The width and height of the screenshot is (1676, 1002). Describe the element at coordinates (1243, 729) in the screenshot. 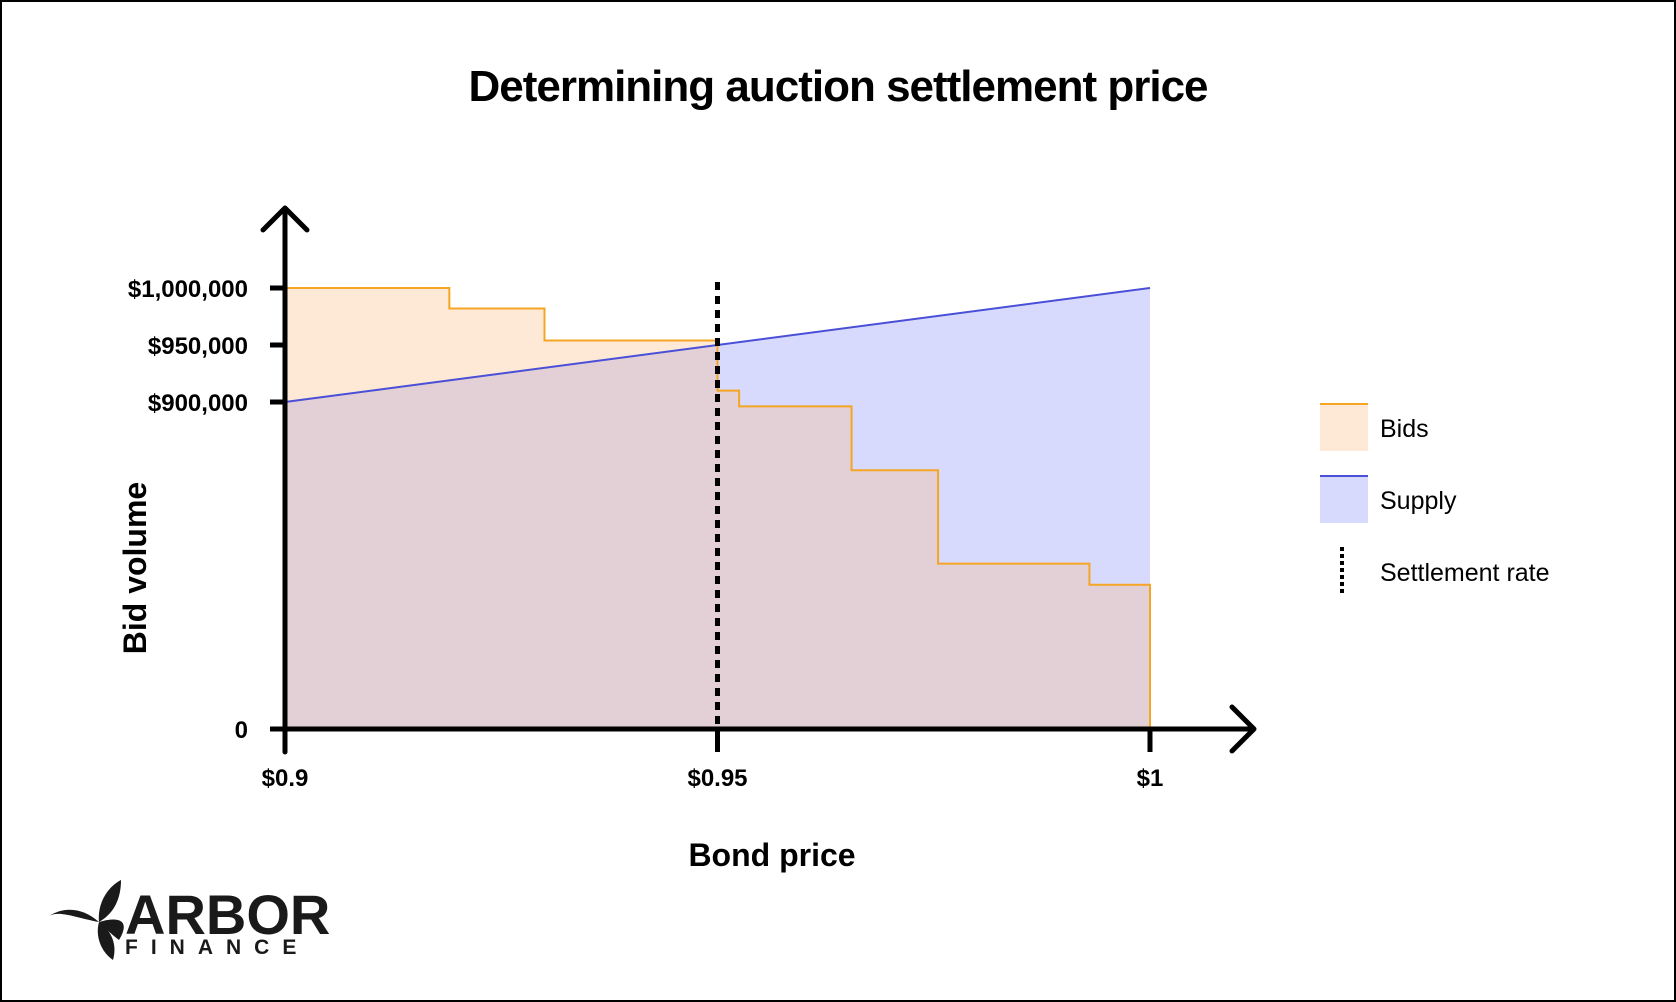

I see `x-axis-arrow-icon` at that location.